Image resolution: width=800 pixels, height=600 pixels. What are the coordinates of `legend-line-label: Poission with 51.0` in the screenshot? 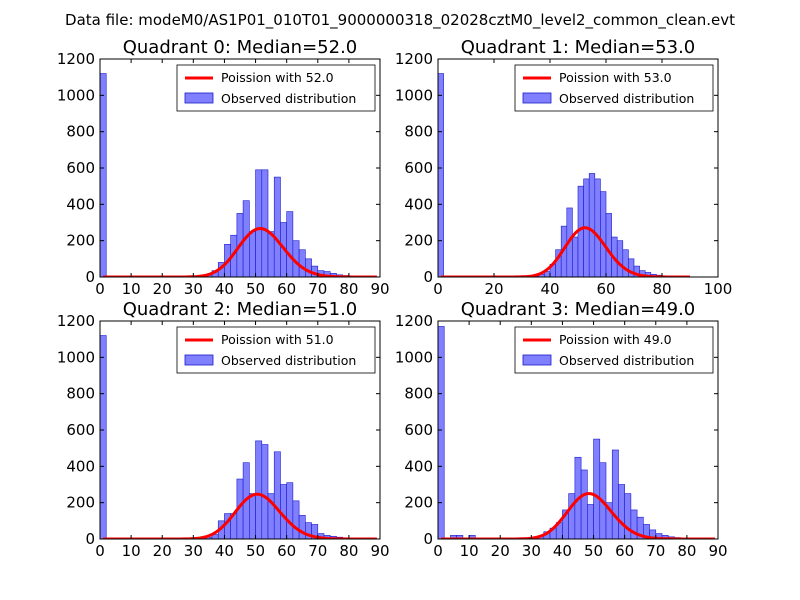 It's located at (277, 339).